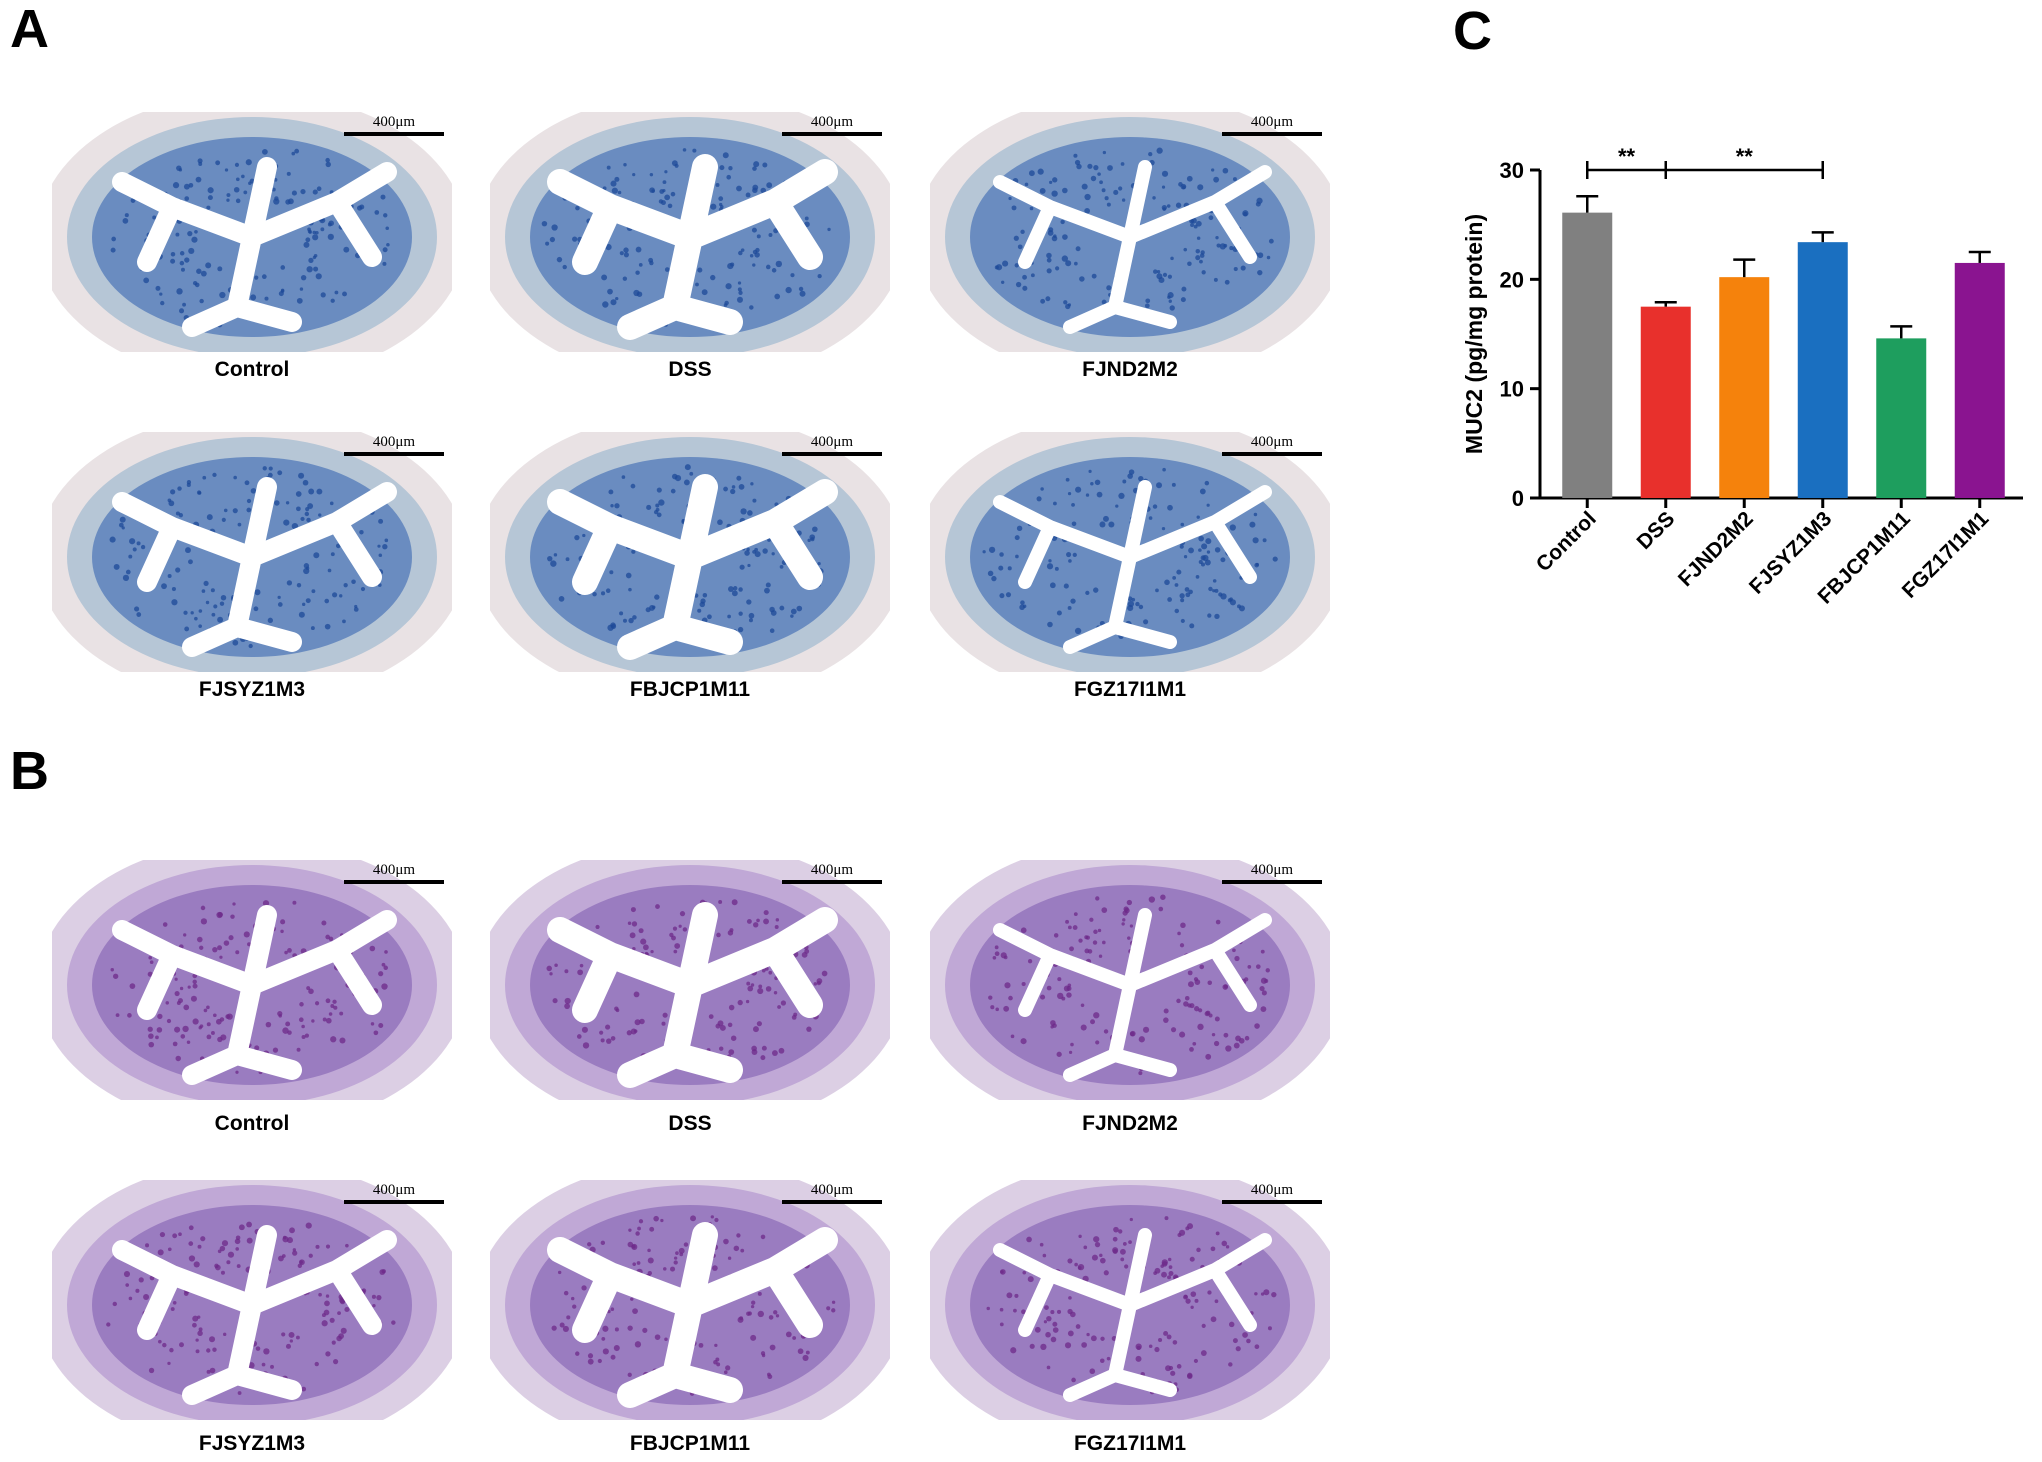 The image size is (2042, 1462). I want to click on y-tick-label: 0, so click(1518, 498).